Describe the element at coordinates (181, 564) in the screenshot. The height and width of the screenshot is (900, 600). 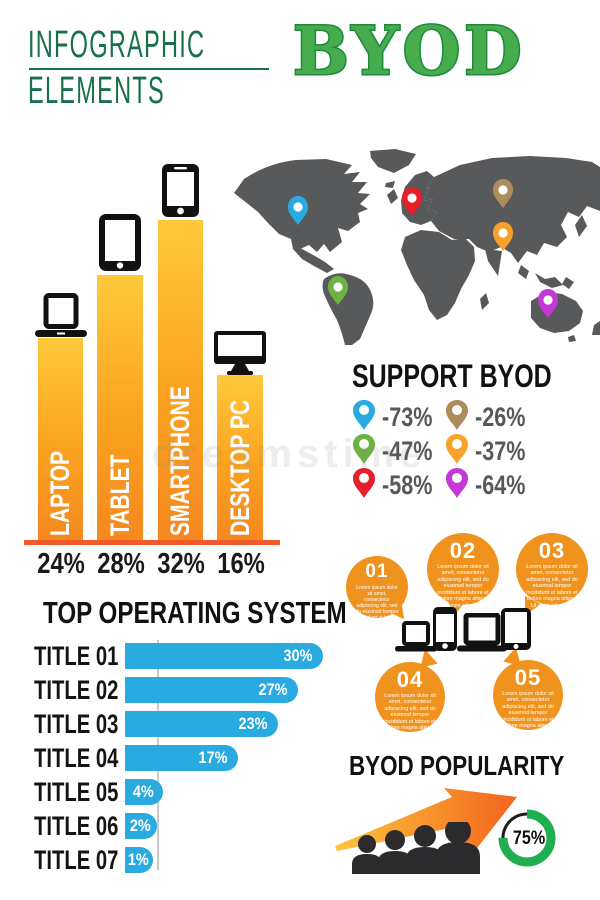
I see `value-smartphone: 32%` at that location.